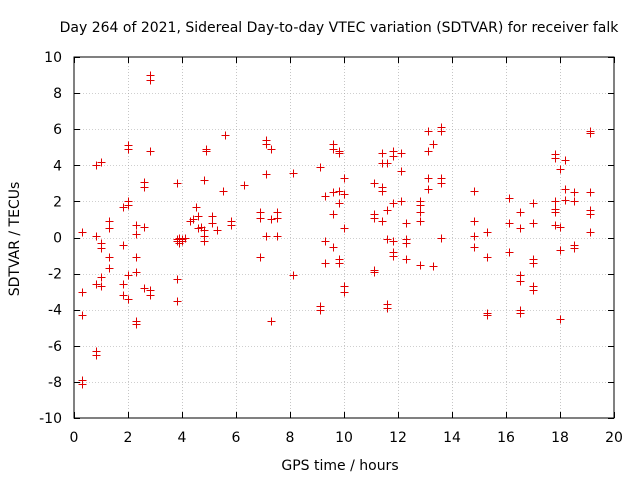 This screenshot has width=640, height=480. What do you see at coordinates (15, 239) in the screenshot?
I see `y-axis-label: SDTVAR / TECUs` at bounding box center [15, 239].